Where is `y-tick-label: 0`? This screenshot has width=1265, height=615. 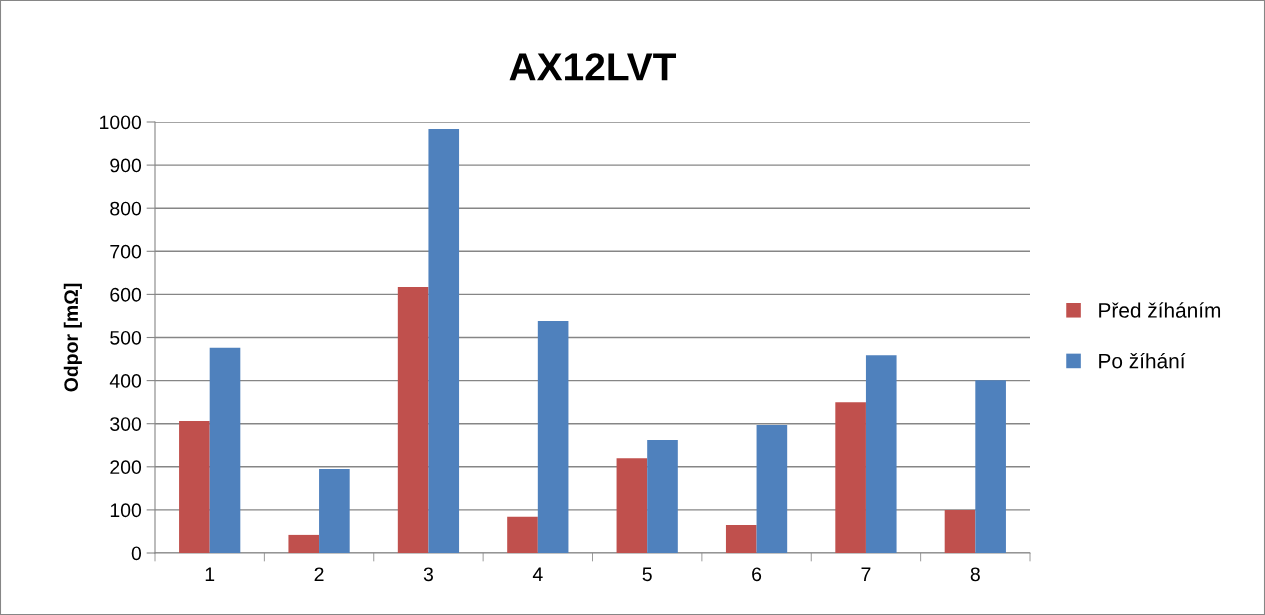
y-tick-label: 0 is located at coordinates (136, 553).